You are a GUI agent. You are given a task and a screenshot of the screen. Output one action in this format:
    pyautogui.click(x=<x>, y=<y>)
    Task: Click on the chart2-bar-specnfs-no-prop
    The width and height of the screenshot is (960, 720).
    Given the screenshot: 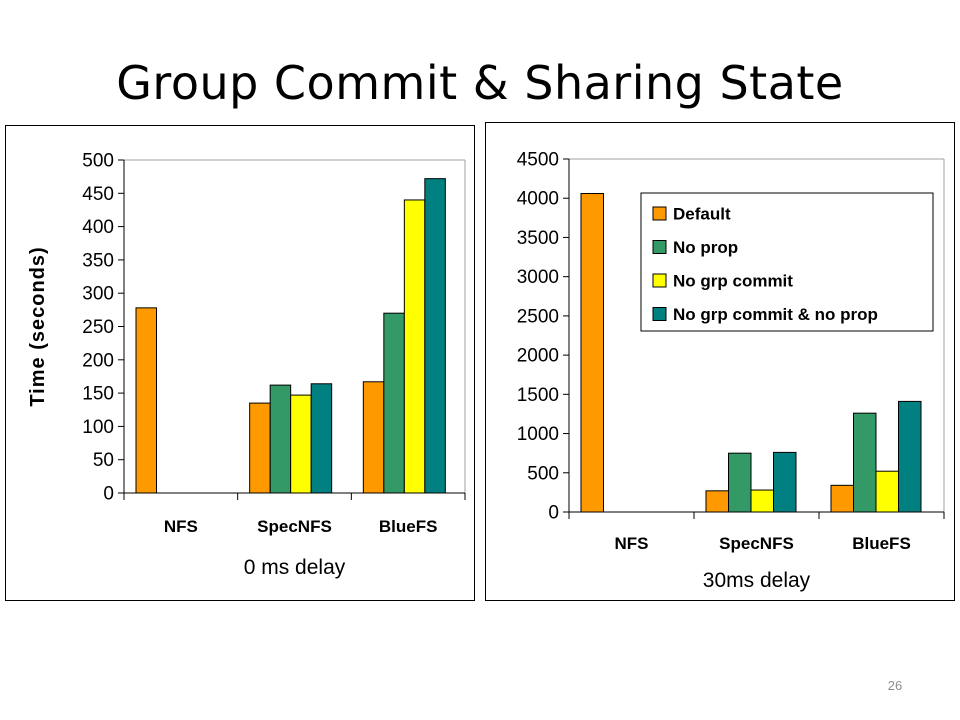 What is the action you would take?
    pyautogui.click(x=740, y=482)
    